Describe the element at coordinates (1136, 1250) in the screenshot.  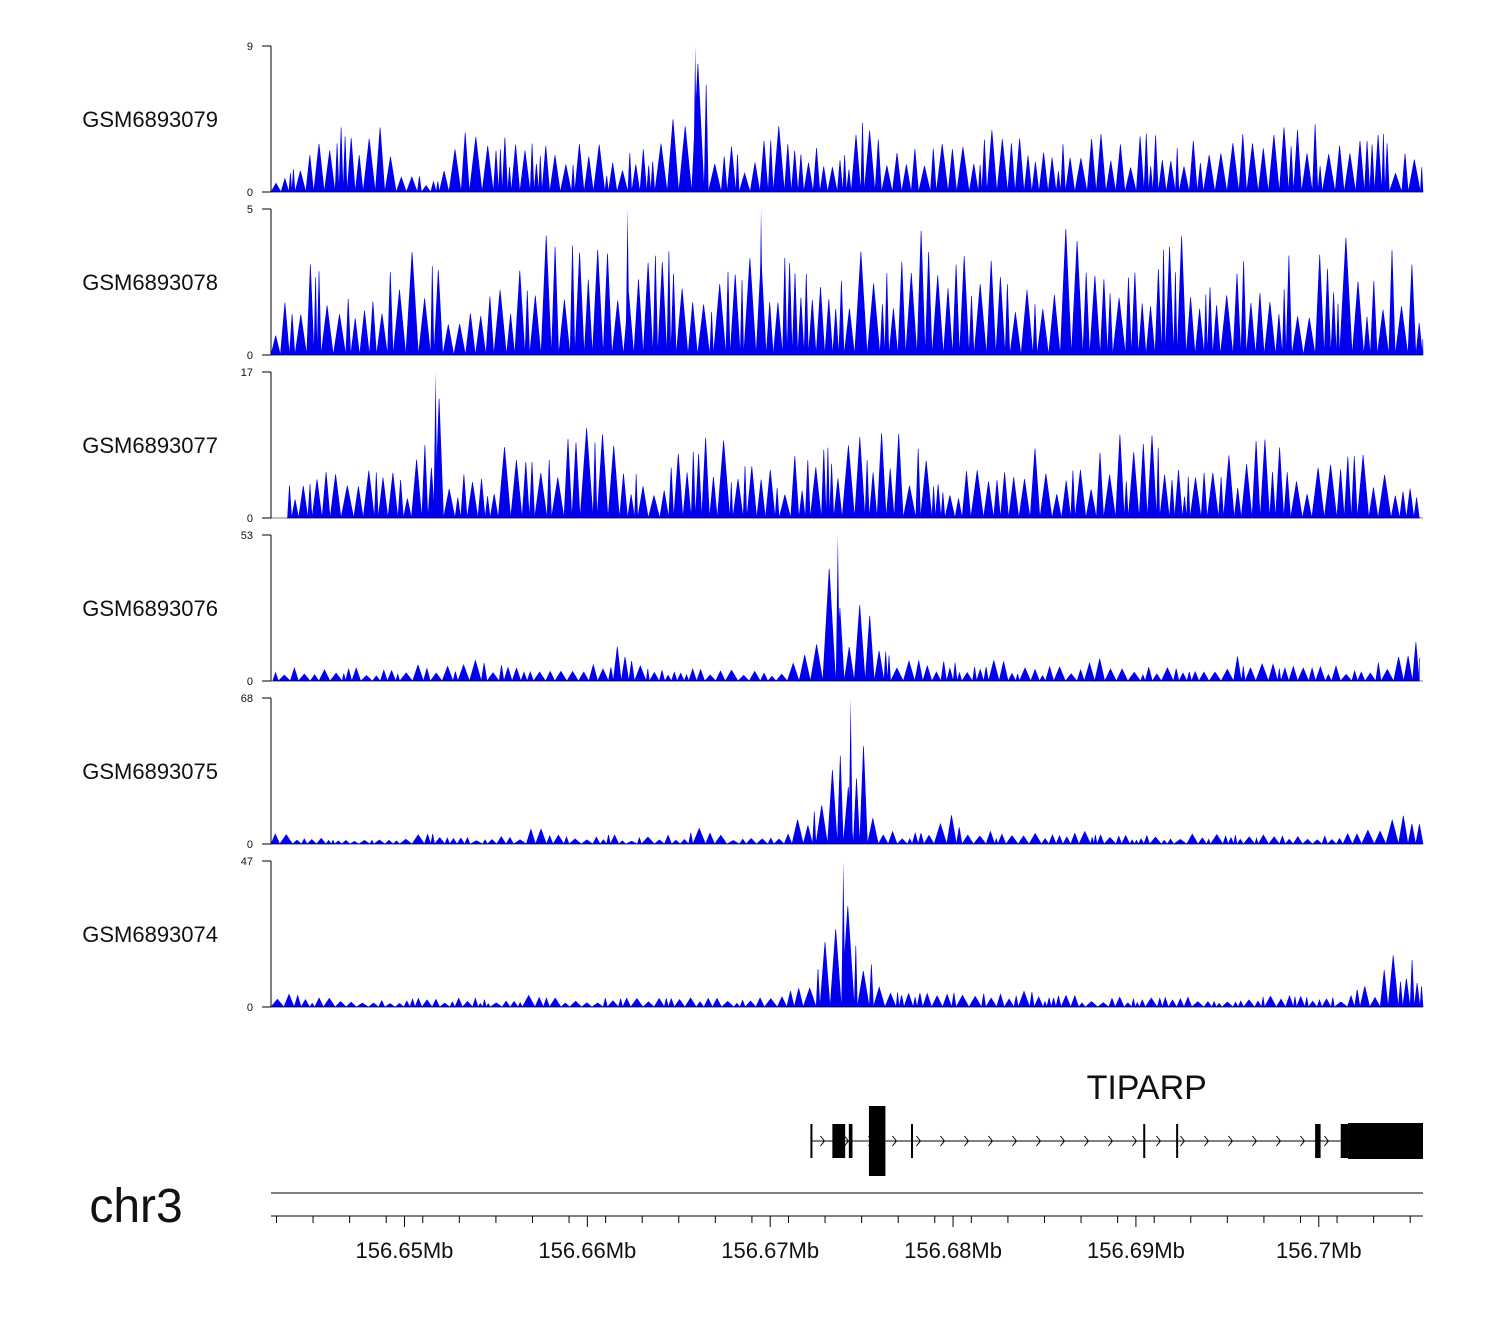
I see `x-tick-label: 156.69Mb` at that location.